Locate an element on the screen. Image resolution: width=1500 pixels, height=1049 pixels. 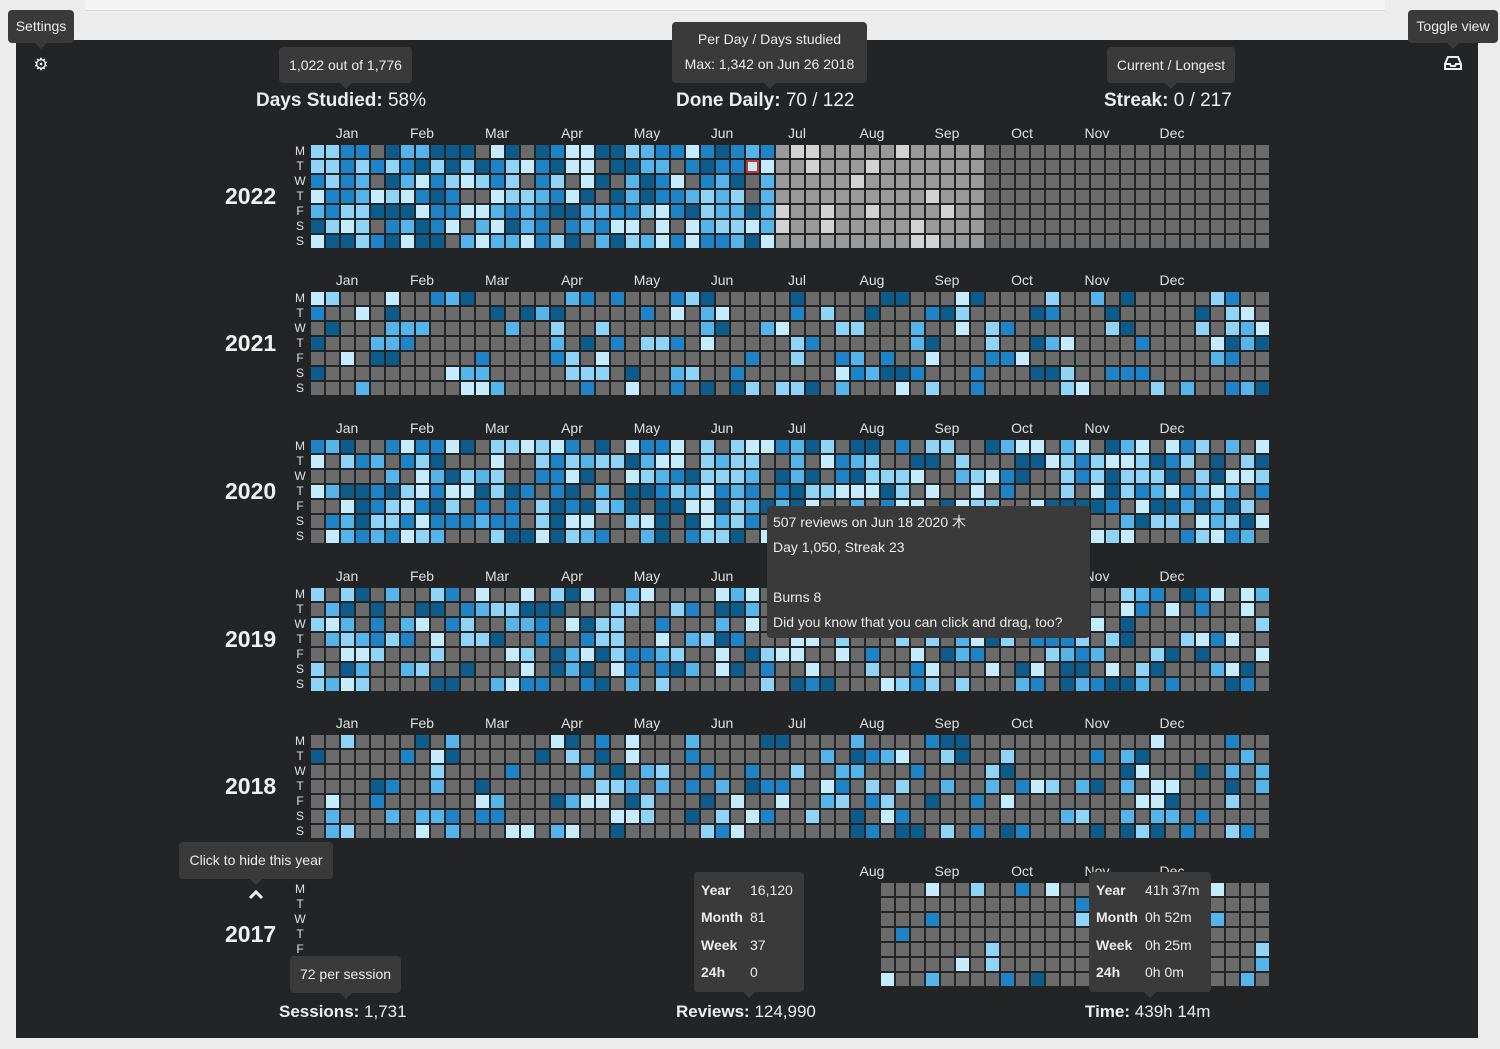
time-stat: Time: 439h 14m is located at coordinates (1147, 1012).